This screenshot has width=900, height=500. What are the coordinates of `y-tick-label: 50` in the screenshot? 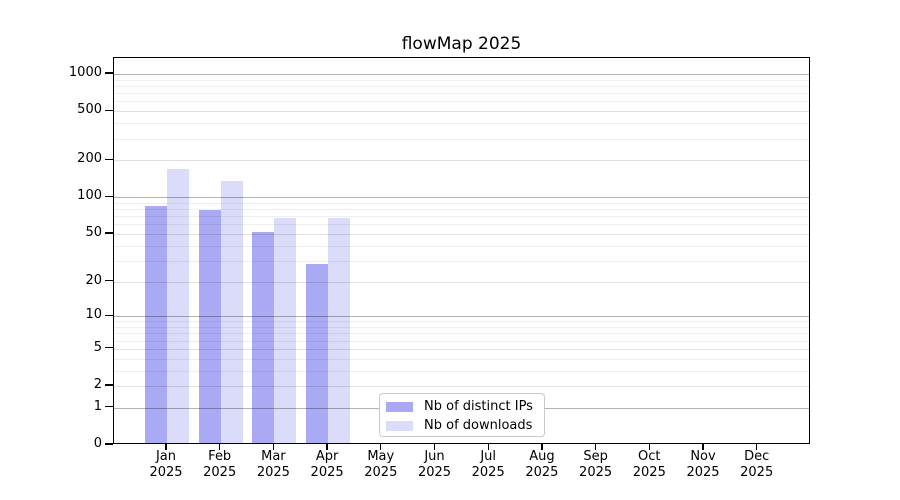 It's located at (93, 232).